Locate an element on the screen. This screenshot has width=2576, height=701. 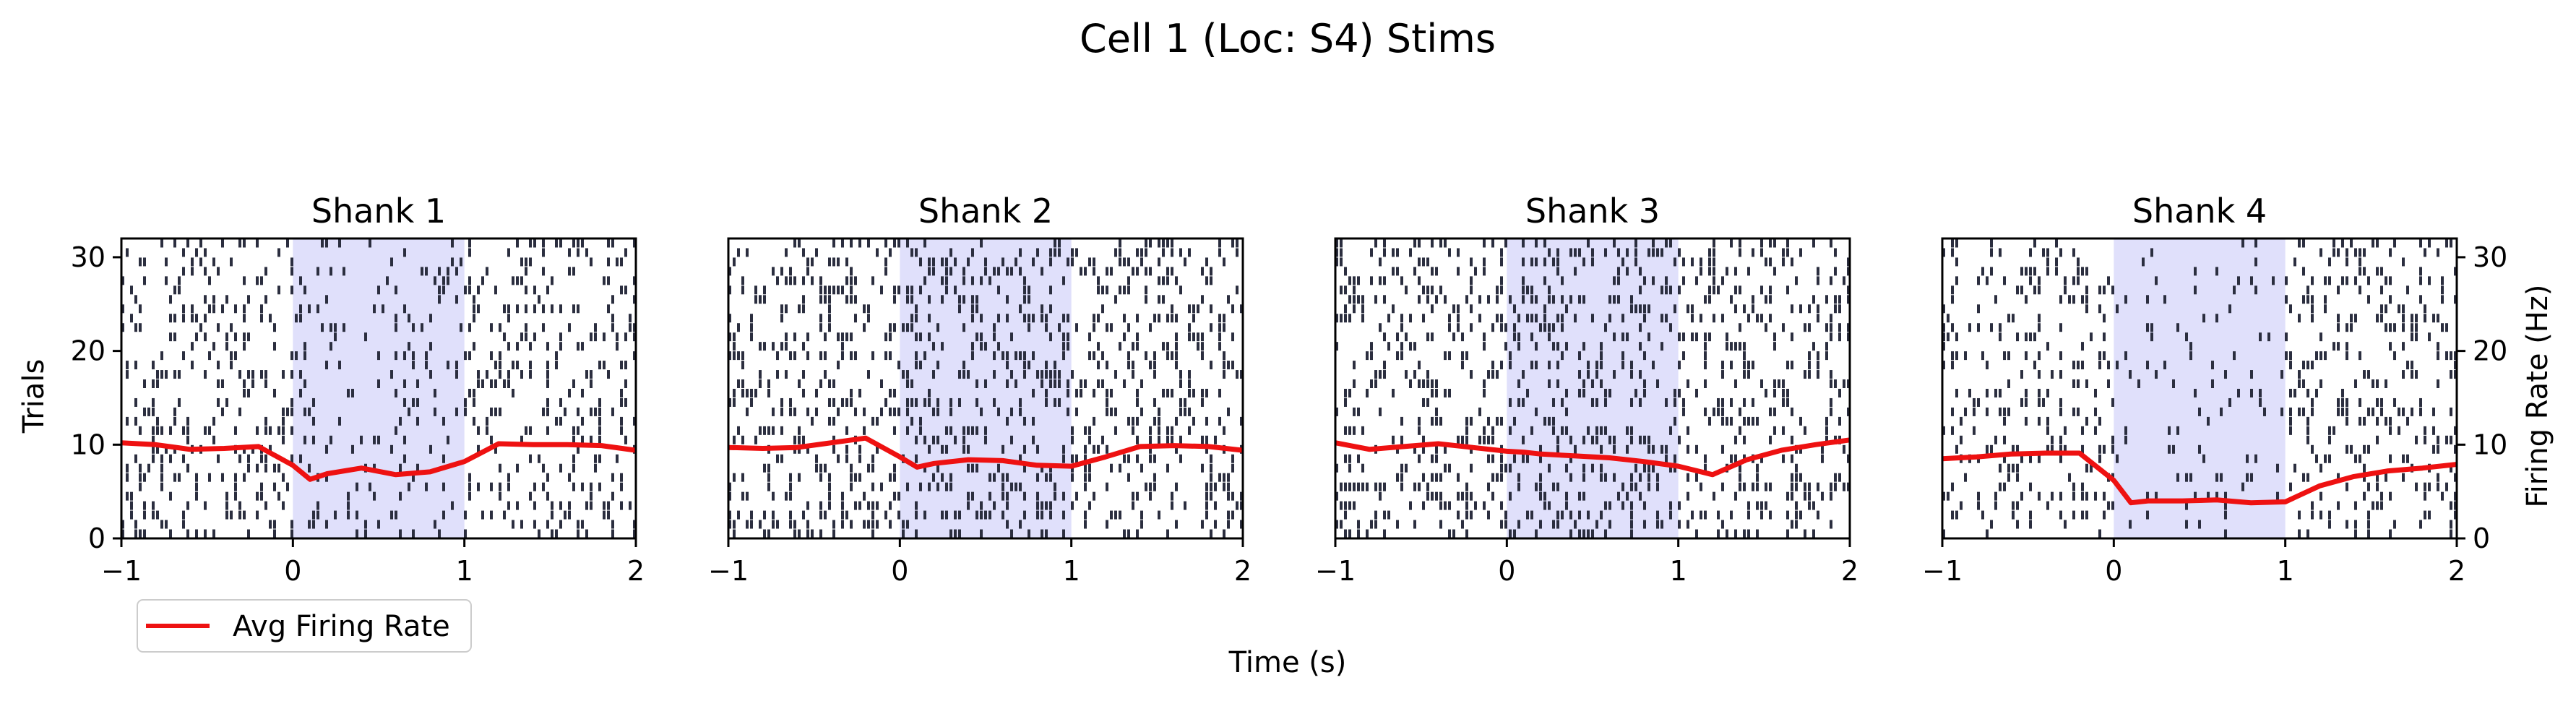
legend: Avg Firing Rate is located at coordinates (304, 626).